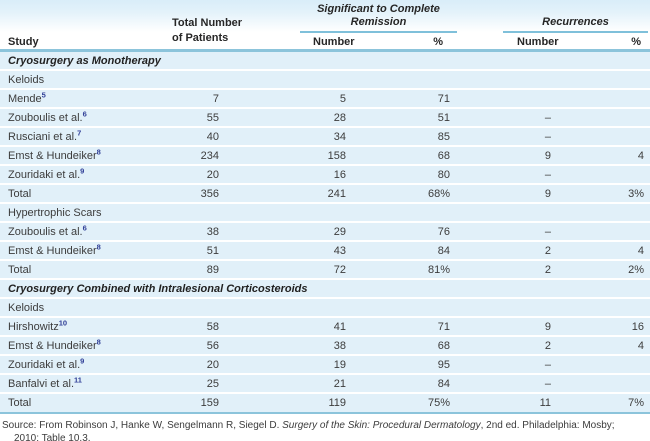 The width and height of the screenshot is (650, 441). Describe the element at coordinates (84, 113) in the screenshot. I see `footnote-ref: 6` at that location.